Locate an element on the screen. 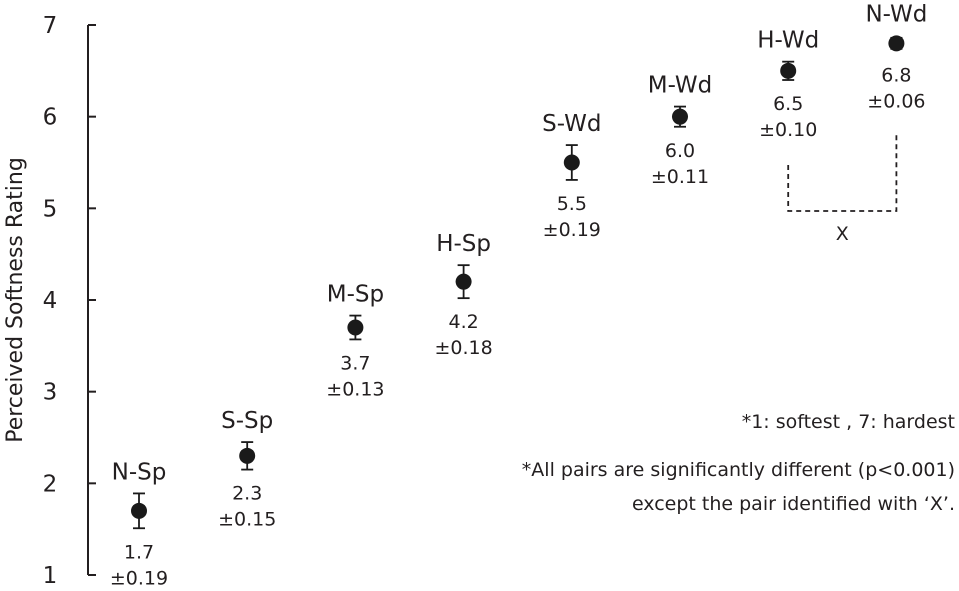 The image size is (959, 591). y-tick-label: 2 is located at coordinates (50, 484).